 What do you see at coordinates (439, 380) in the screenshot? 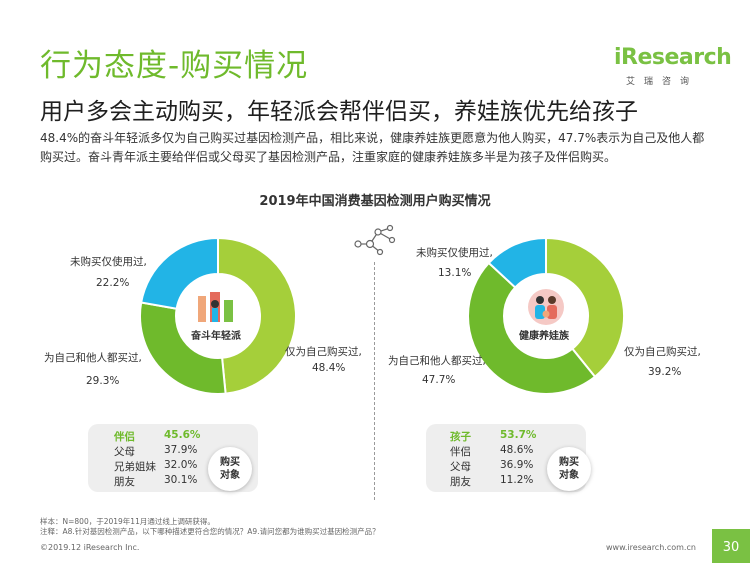
I see `slice-value: 47.7%` at bounding box center [439, 380].